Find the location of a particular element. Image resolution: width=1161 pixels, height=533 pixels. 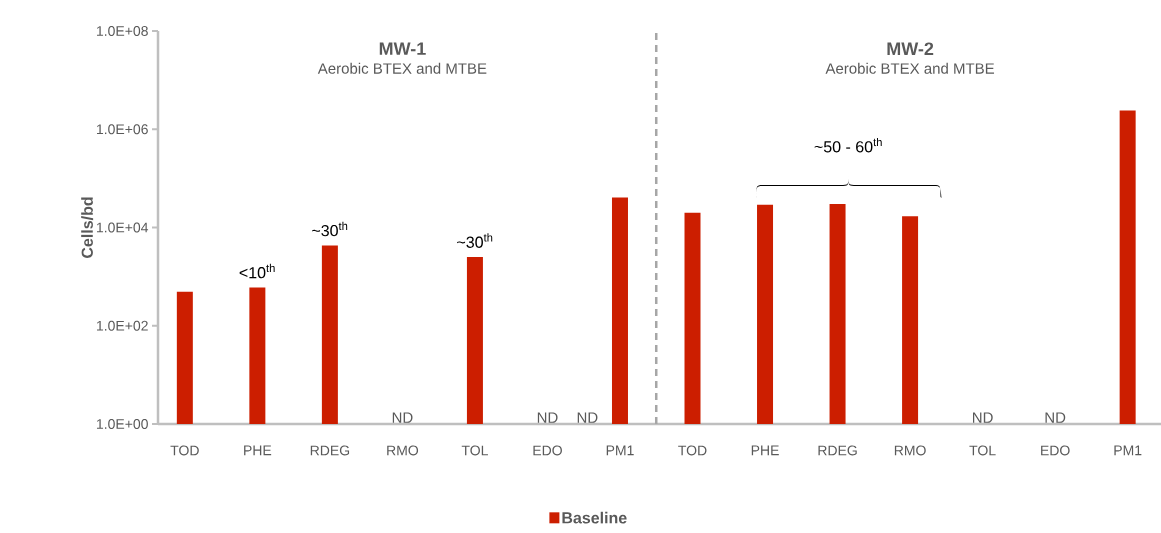

y-axis-title: Cells/bd is located at coordinates (87, 227).